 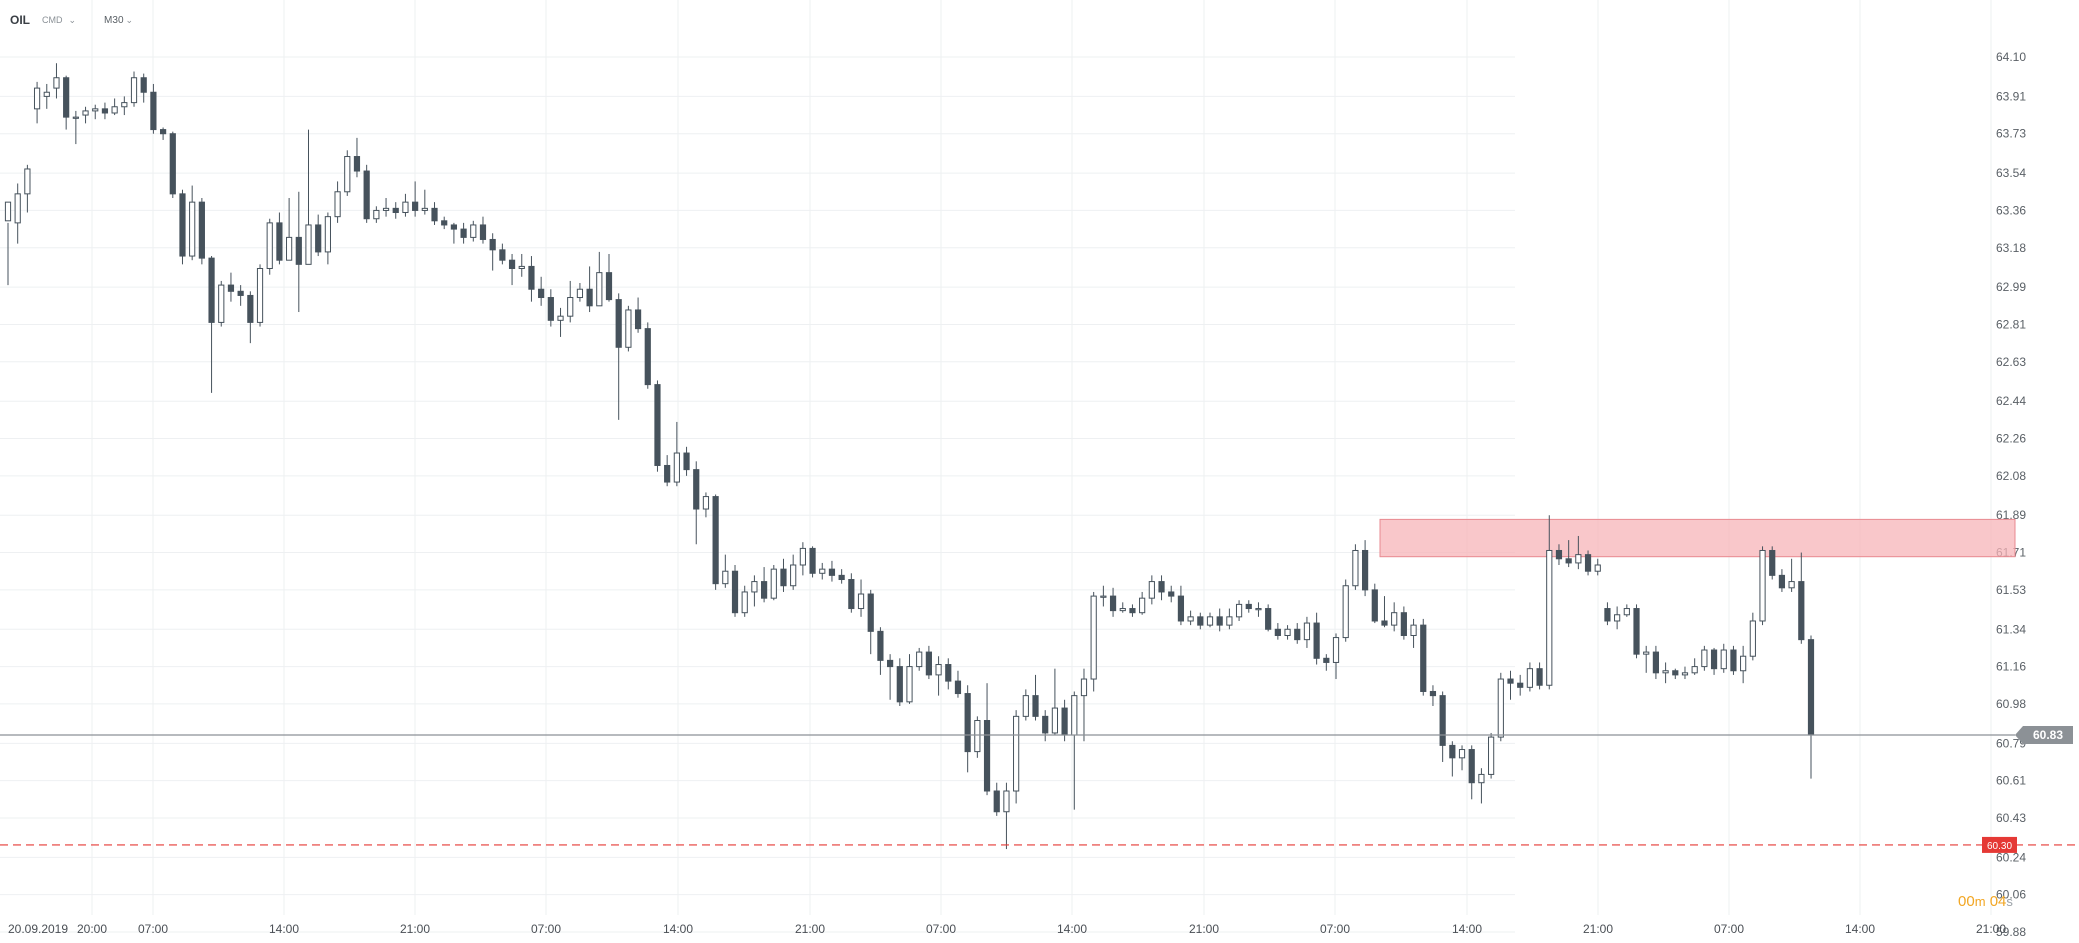 I want to click on resistance-zone, so click(x=1697, y=538).